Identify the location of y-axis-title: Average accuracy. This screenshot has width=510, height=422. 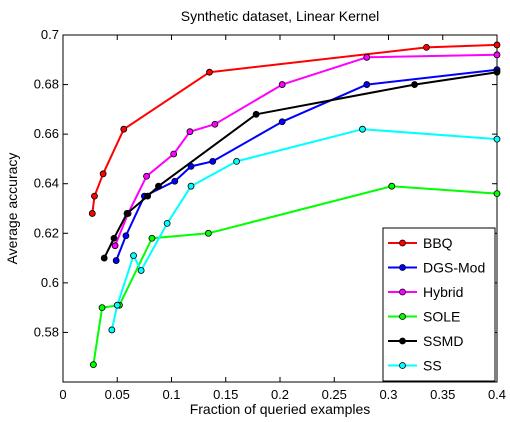
(12, 209).